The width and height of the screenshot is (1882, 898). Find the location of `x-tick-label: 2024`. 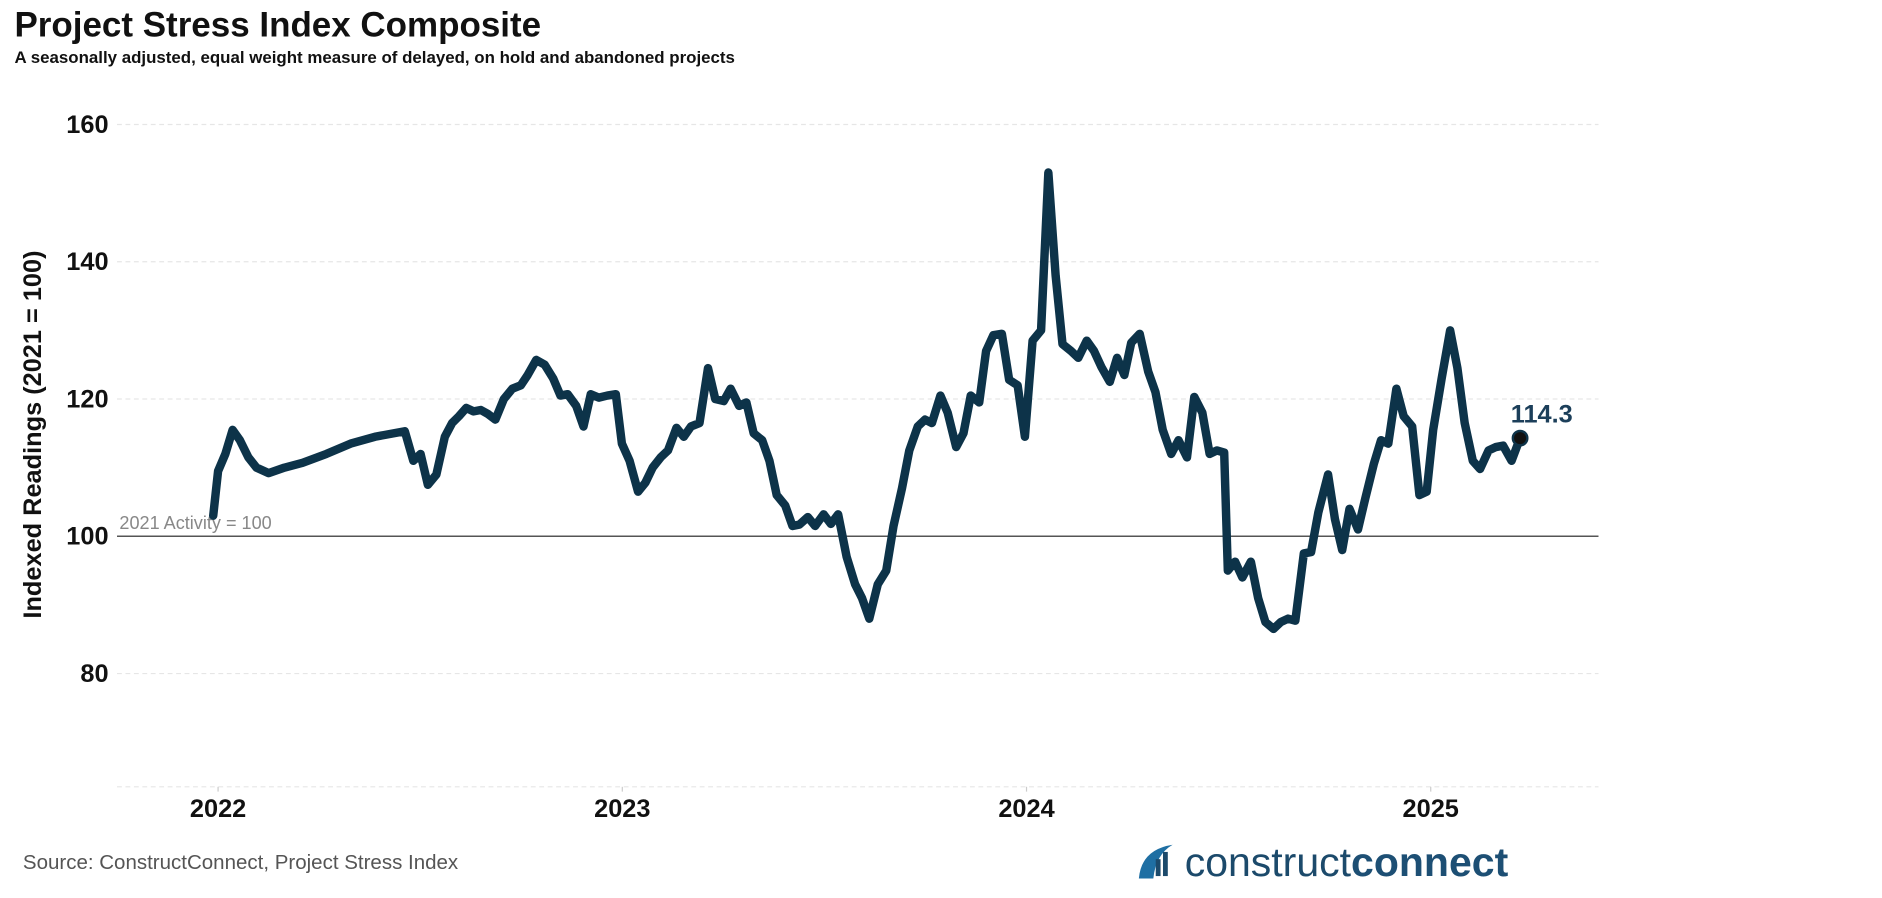

x-tick-label: 2024 is located at coordinates (1026, 809).